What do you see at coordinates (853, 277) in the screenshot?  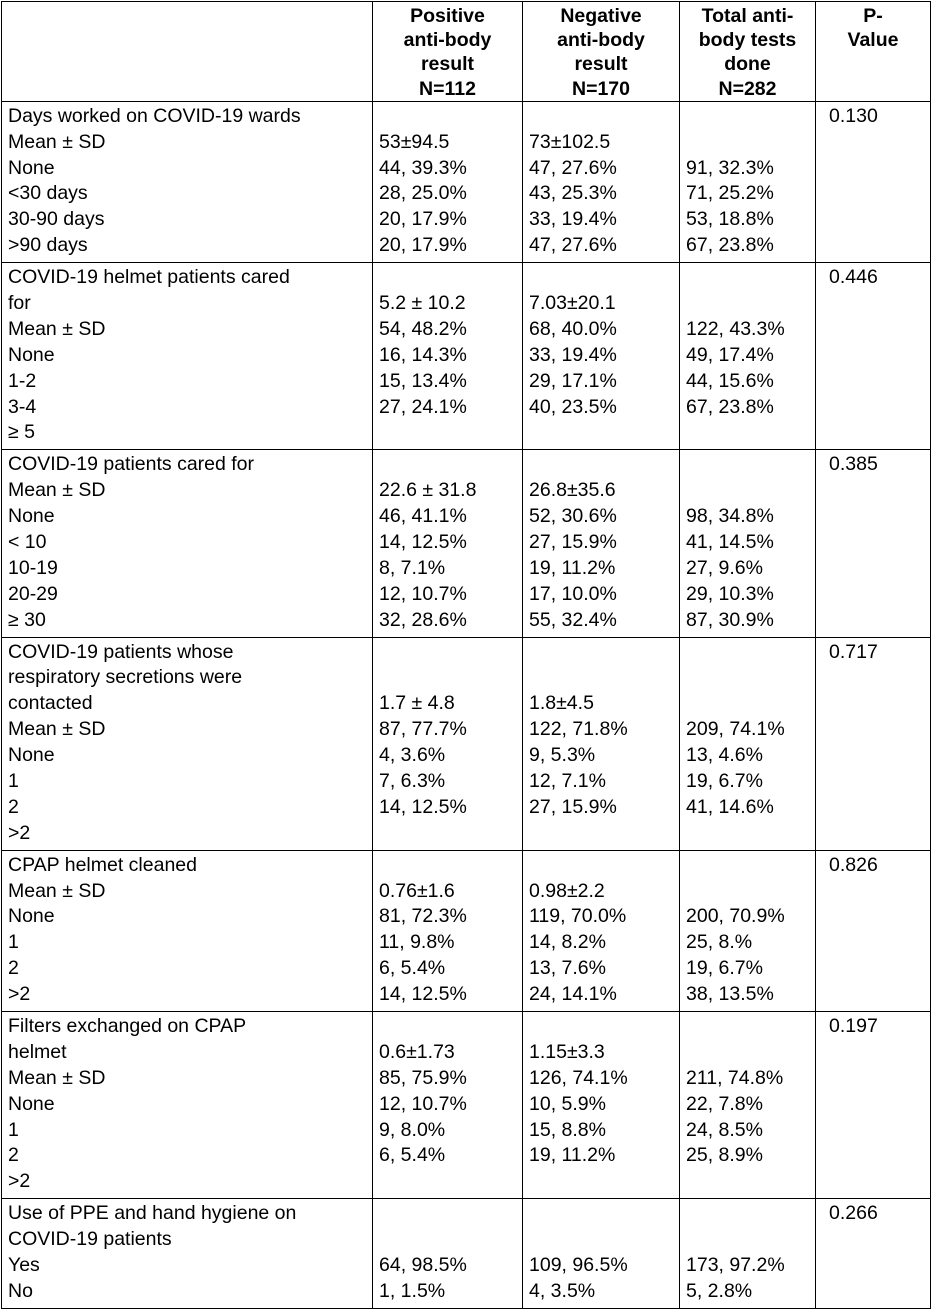 I see `cell-line: 0.446` at bounding box center [853, 277].